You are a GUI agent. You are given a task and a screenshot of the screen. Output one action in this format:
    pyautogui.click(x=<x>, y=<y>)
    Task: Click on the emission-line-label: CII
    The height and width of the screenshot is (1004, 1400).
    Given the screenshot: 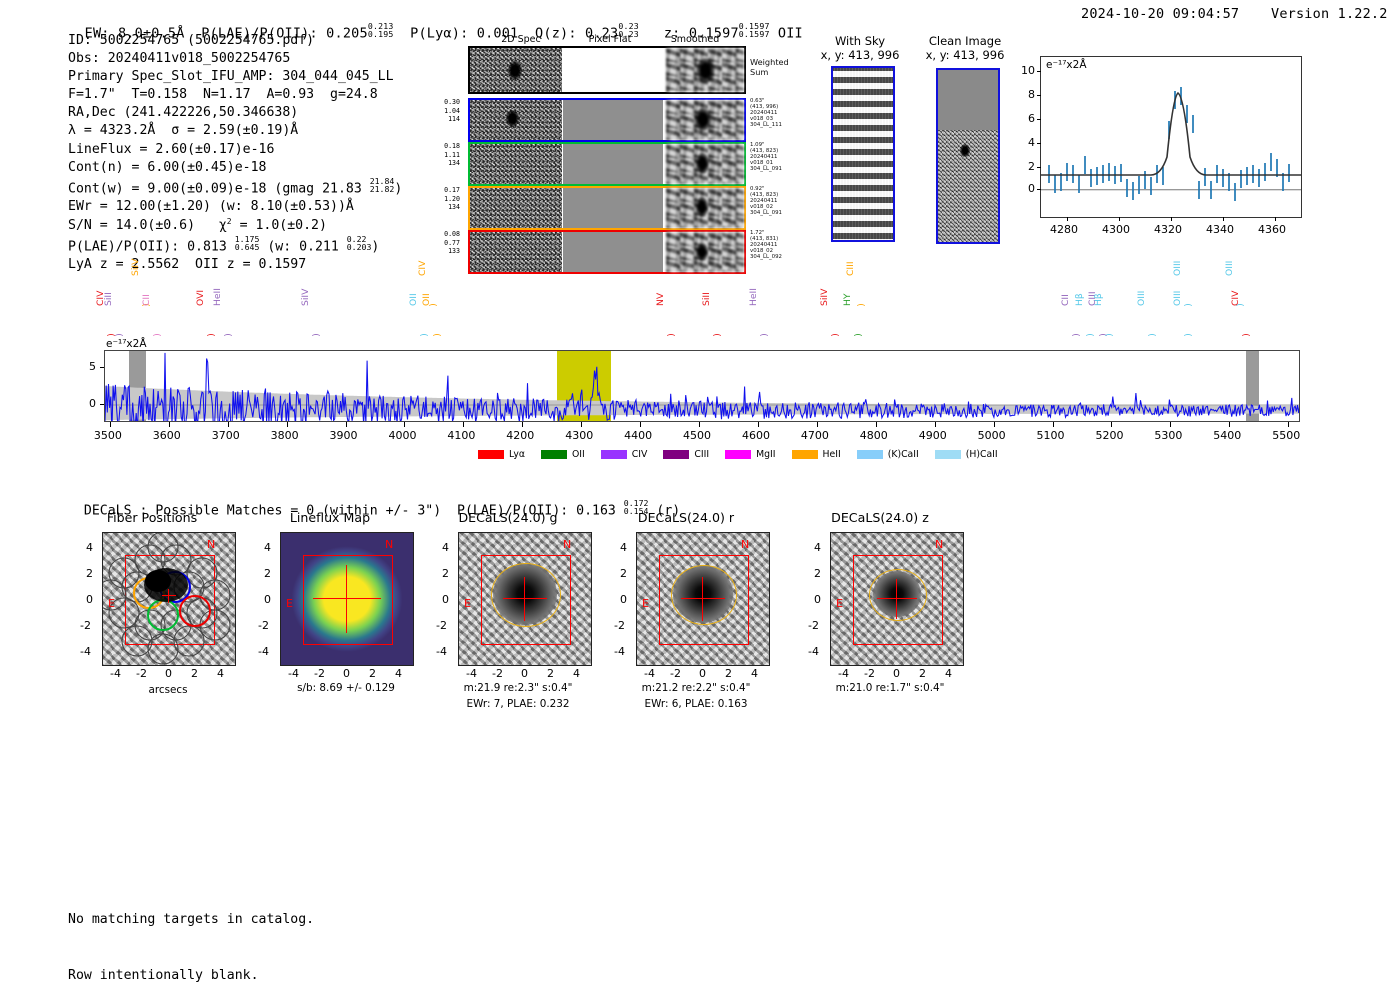 What is the action you would take?
    pyautogui.click(x=1066, y=300)
    